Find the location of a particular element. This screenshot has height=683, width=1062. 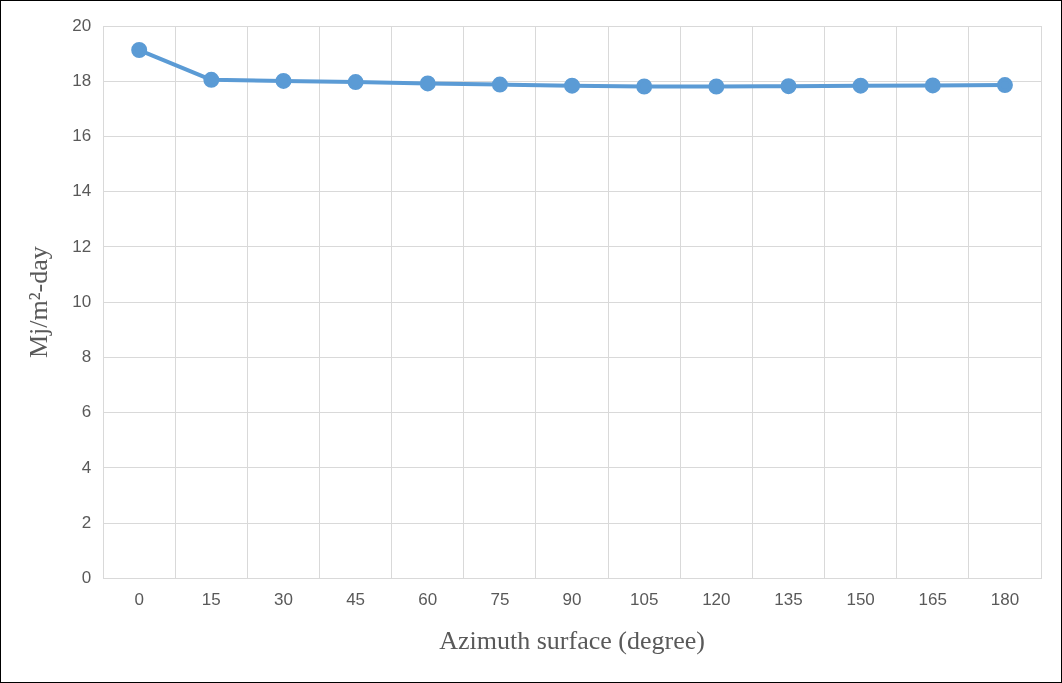

y-tick-label: 12 is located at coordinates (82, 246).